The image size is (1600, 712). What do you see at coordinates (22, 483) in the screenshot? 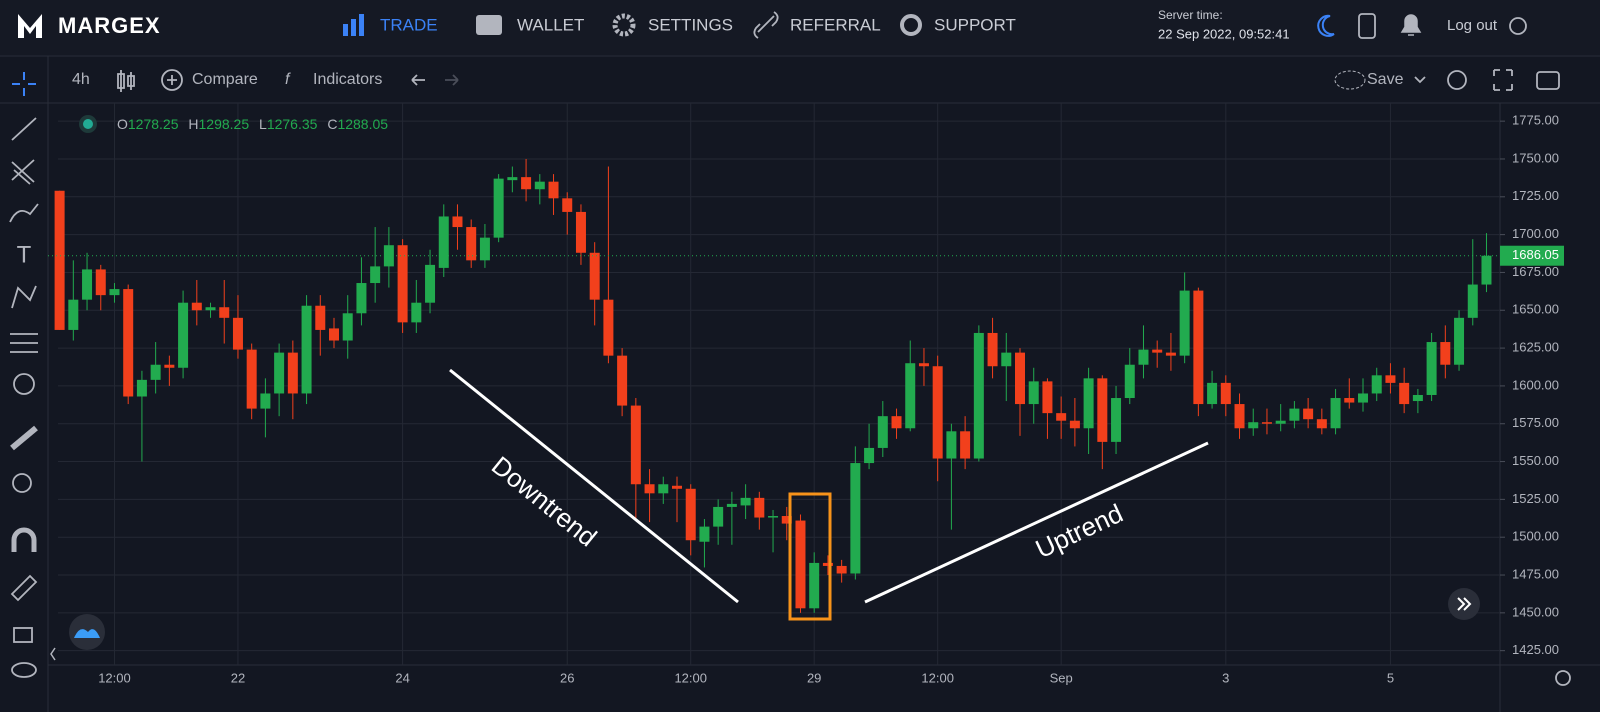
I see `zoom-tool` at bounding box center [22, 483].